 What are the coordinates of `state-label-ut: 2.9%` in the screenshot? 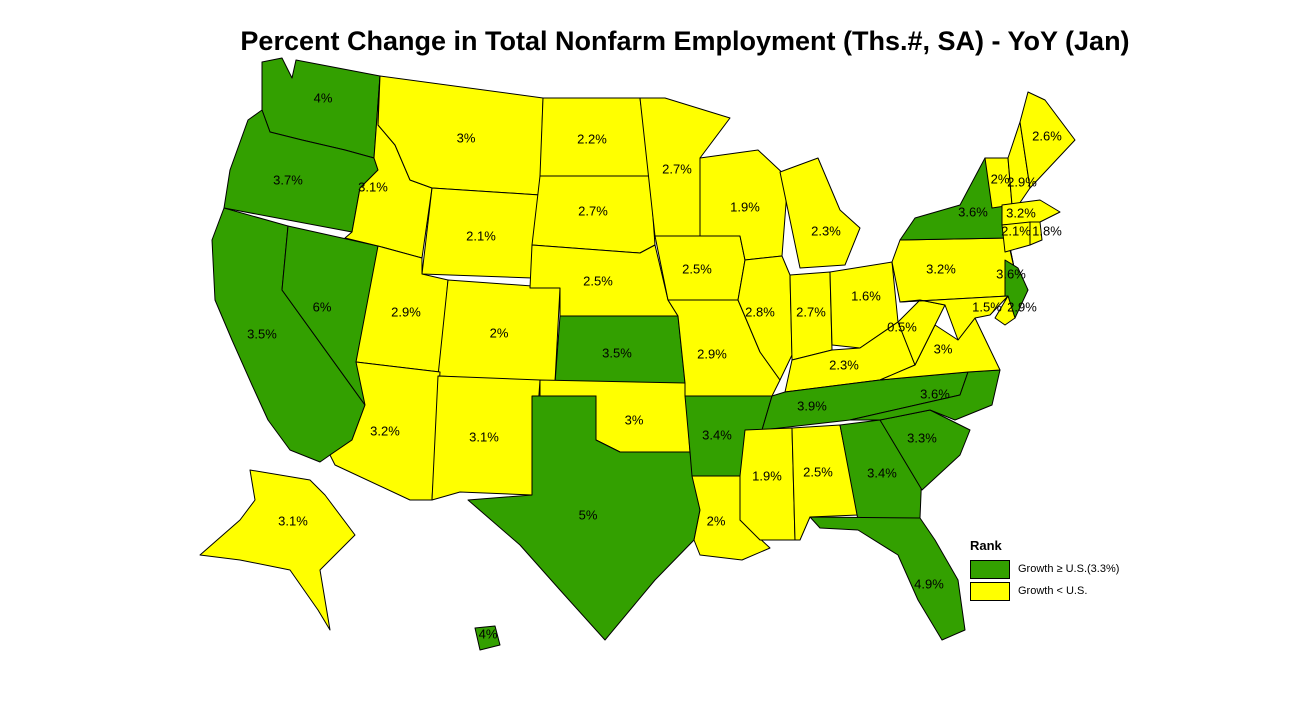 It's located at (406, 311).